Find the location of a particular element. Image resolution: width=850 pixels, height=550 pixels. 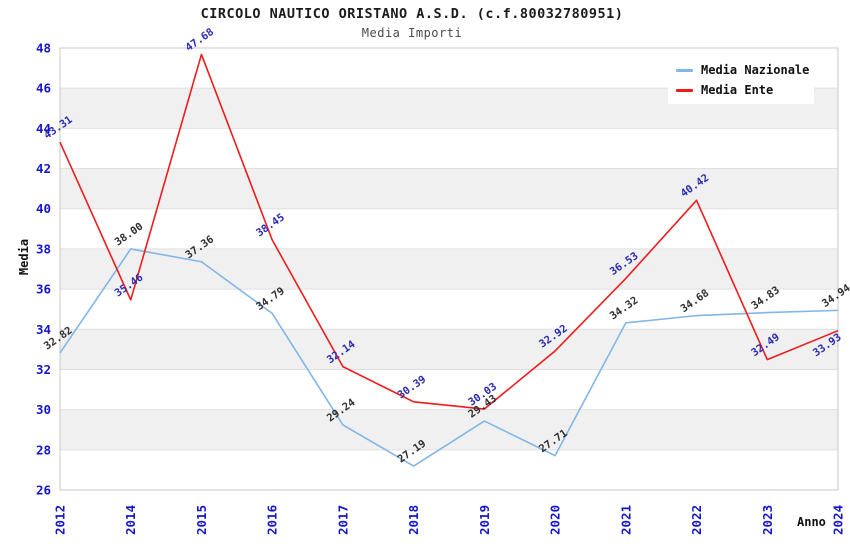

x-tick-label: 2020 is located at coordinates (555, 520).